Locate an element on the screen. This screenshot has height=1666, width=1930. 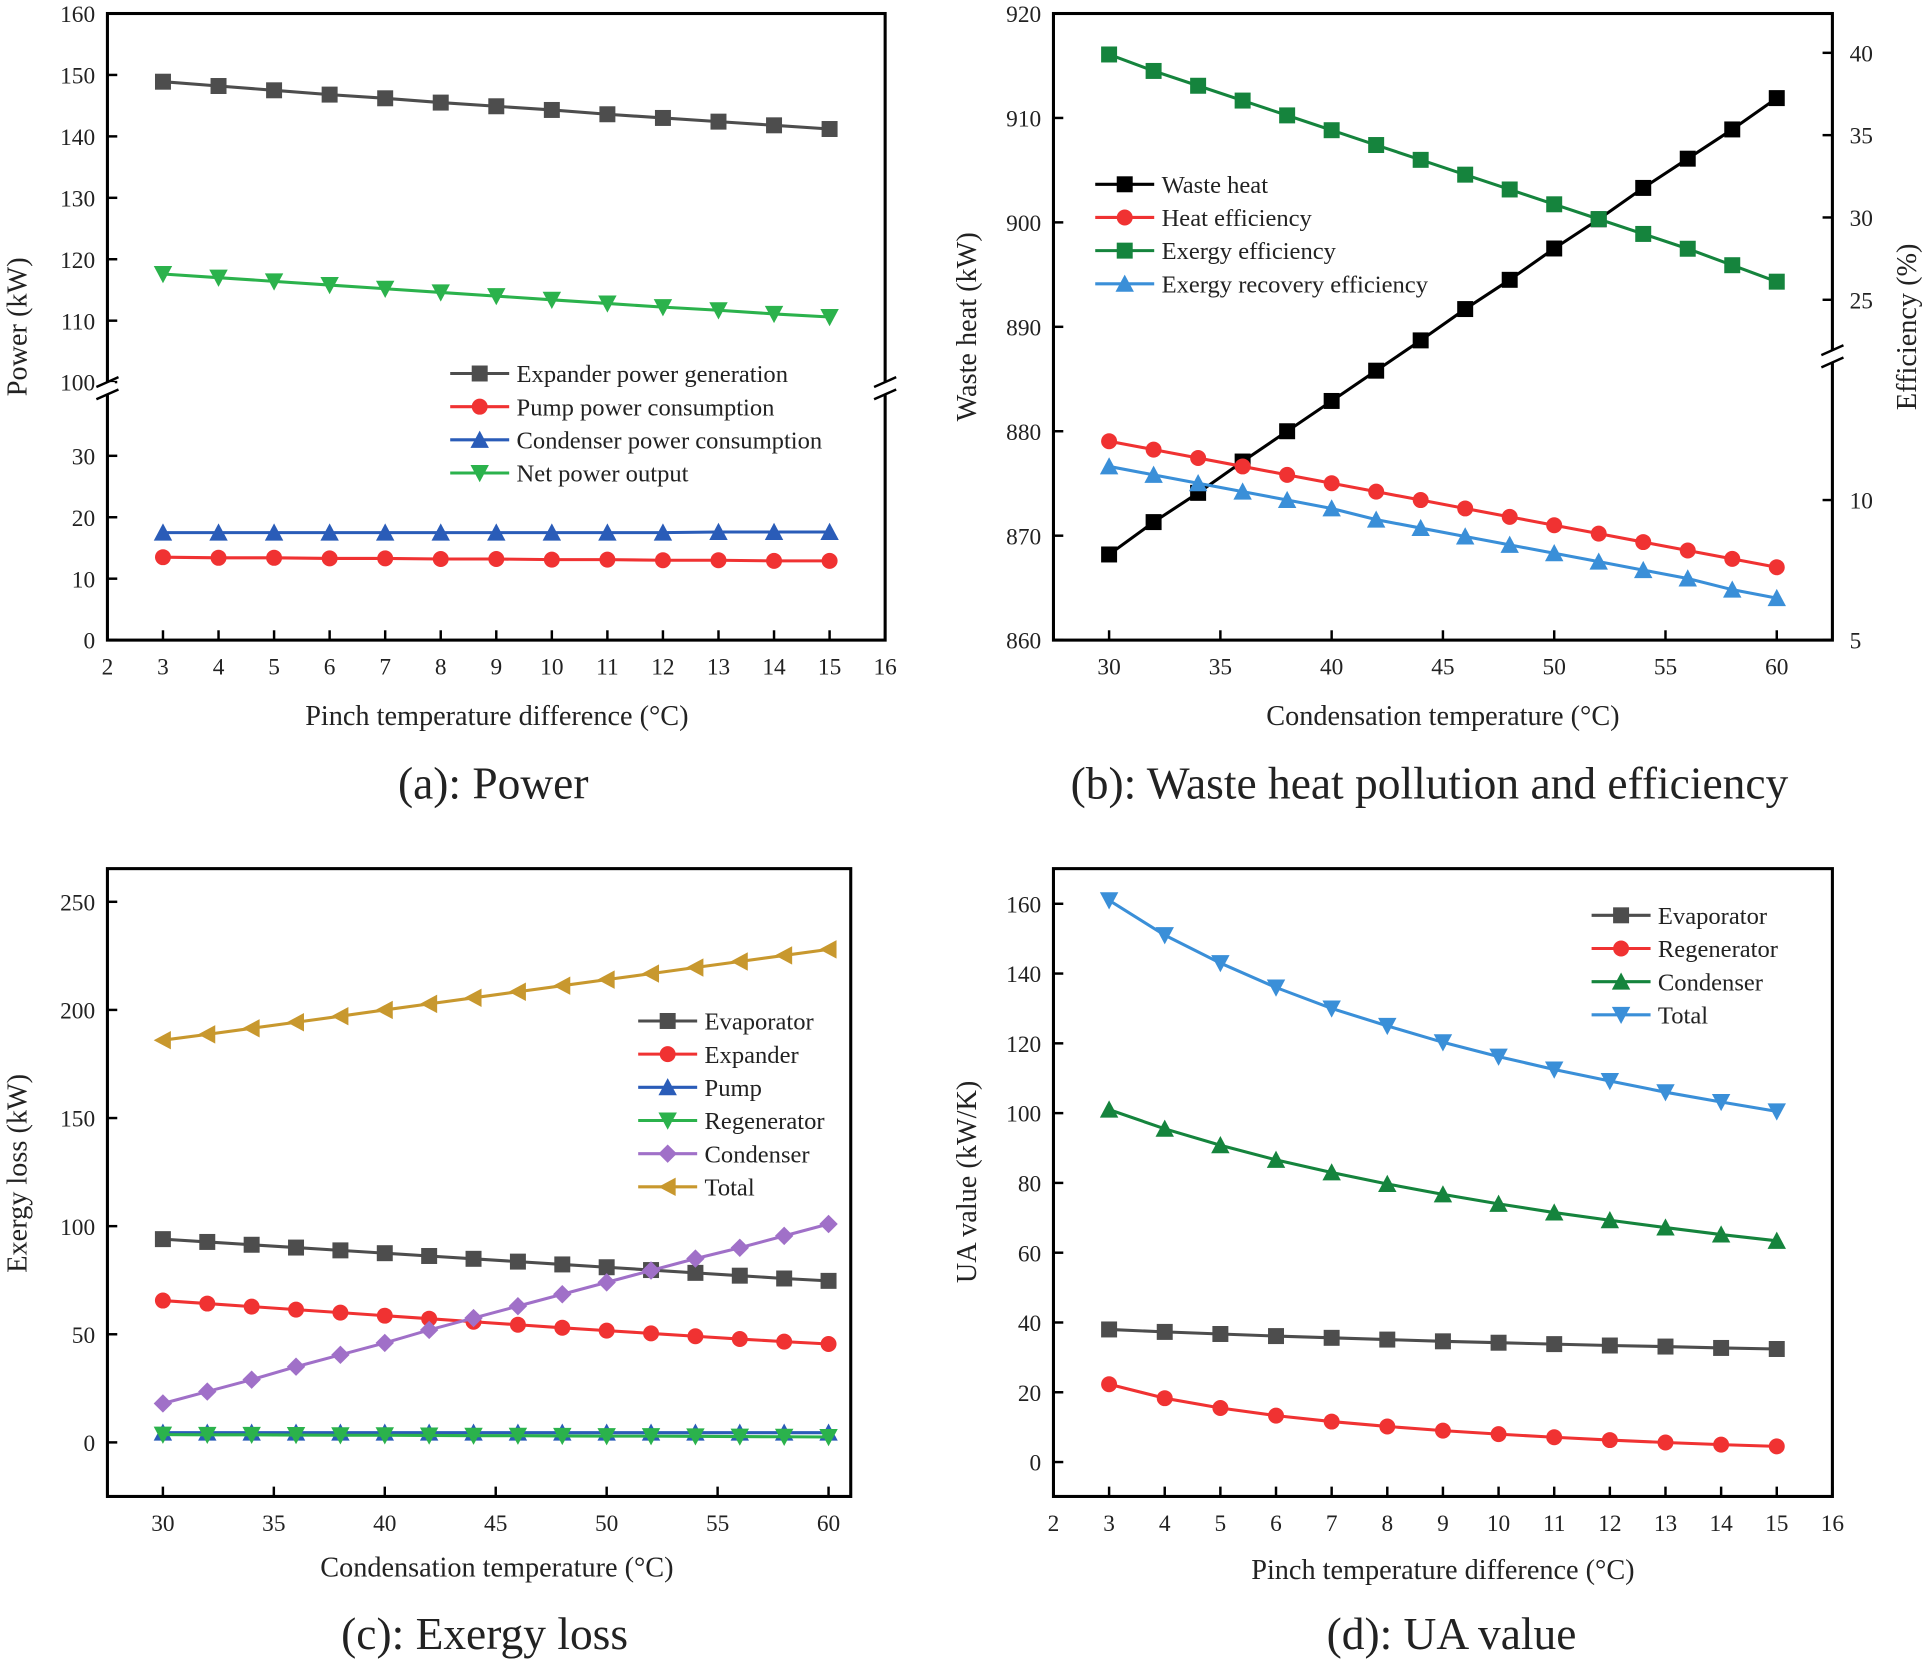
series-regenerator is located at coordinates (495, 1436).